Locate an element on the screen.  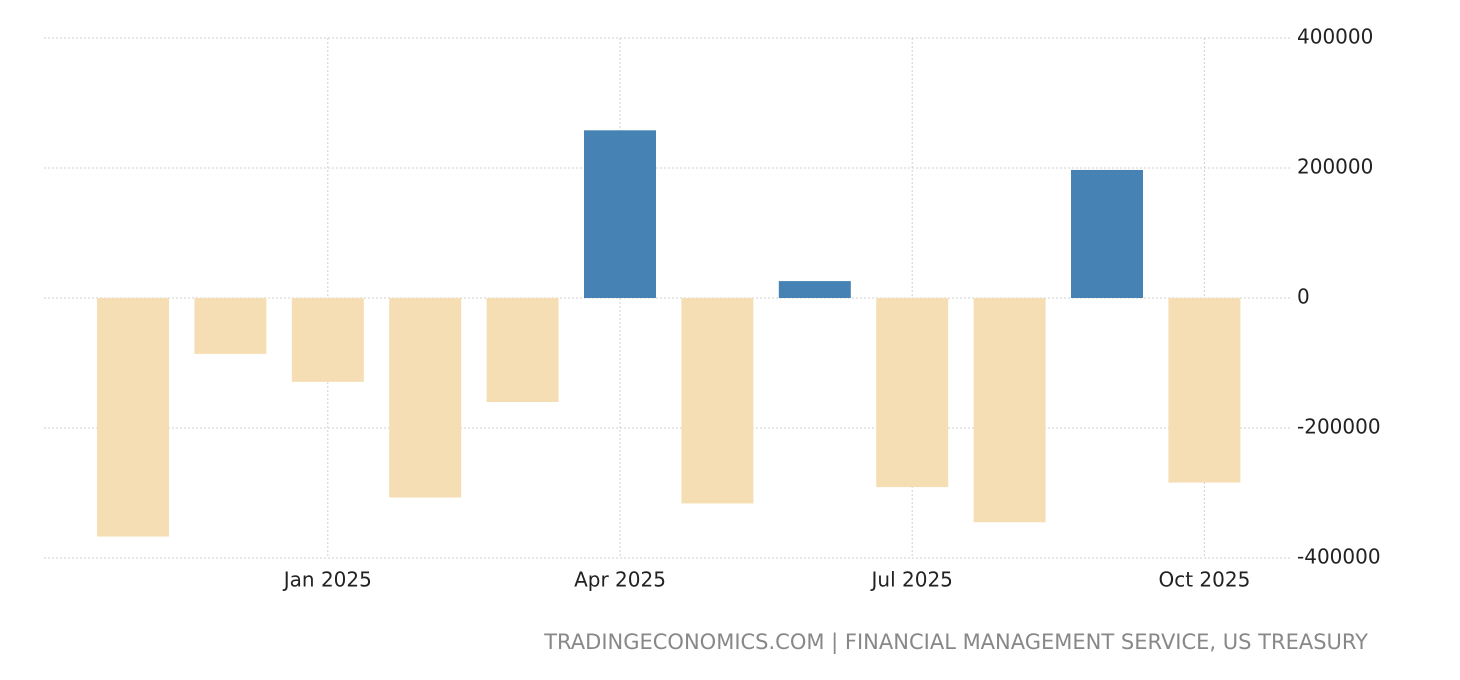
x-tick-label: Apr 2025 is located at coordinates (620, 580).